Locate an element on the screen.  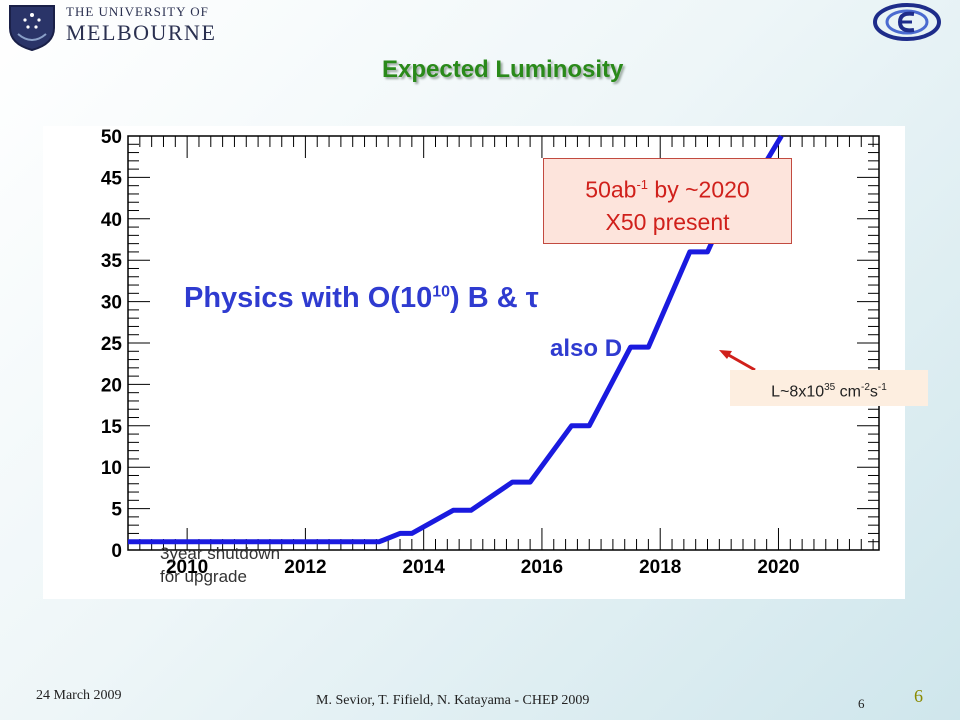
lum-sup-s: -1 is located at coordinates (882, 387).